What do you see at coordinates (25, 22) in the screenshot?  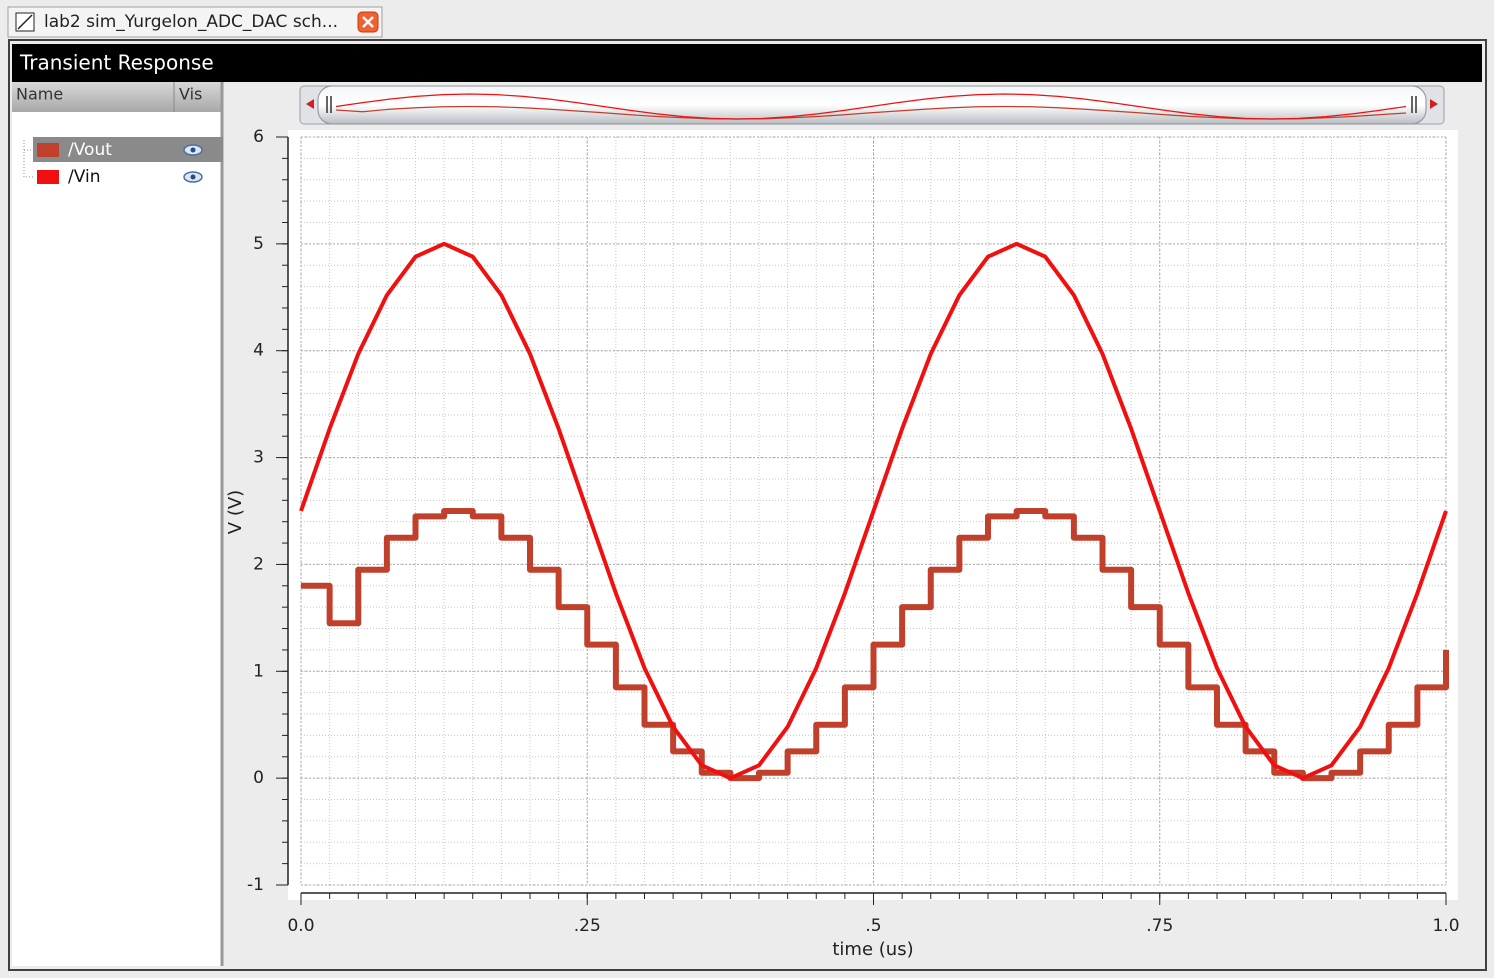 I see `tab-icon-line` at bounding box center [25, 22].